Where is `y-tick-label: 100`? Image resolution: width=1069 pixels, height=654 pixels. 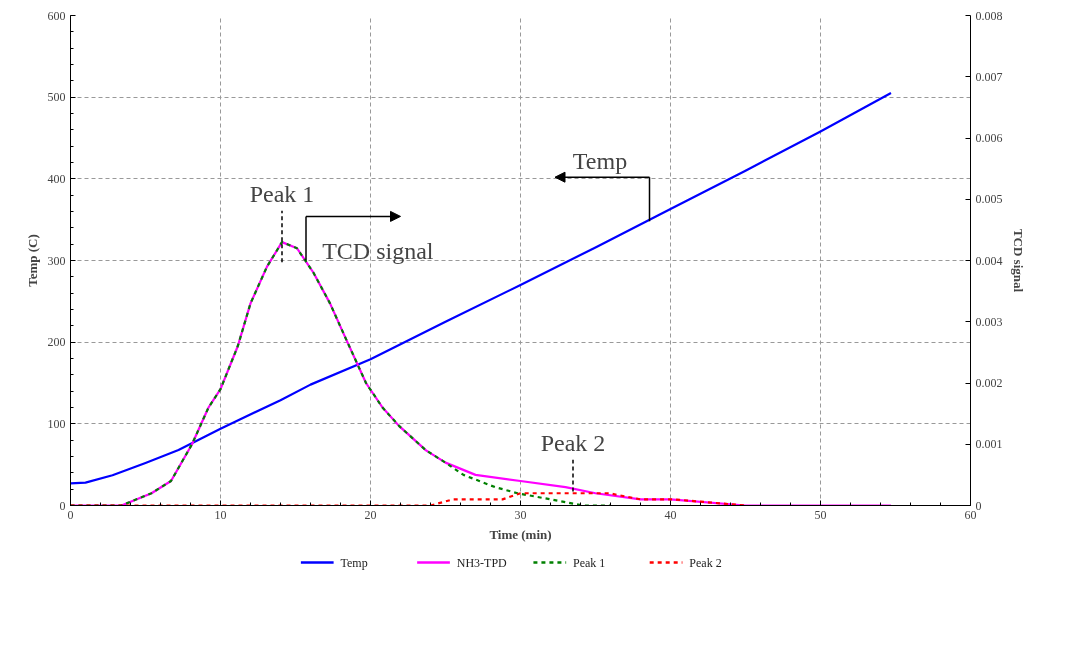 y-tick-label: 100 is located at coordinates (56, 423).